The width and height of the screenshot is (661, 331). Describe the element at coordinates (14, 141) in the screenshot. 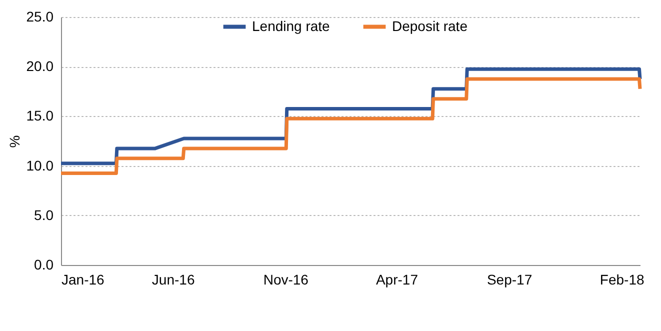

I see `y-axis-title: %` at that location.